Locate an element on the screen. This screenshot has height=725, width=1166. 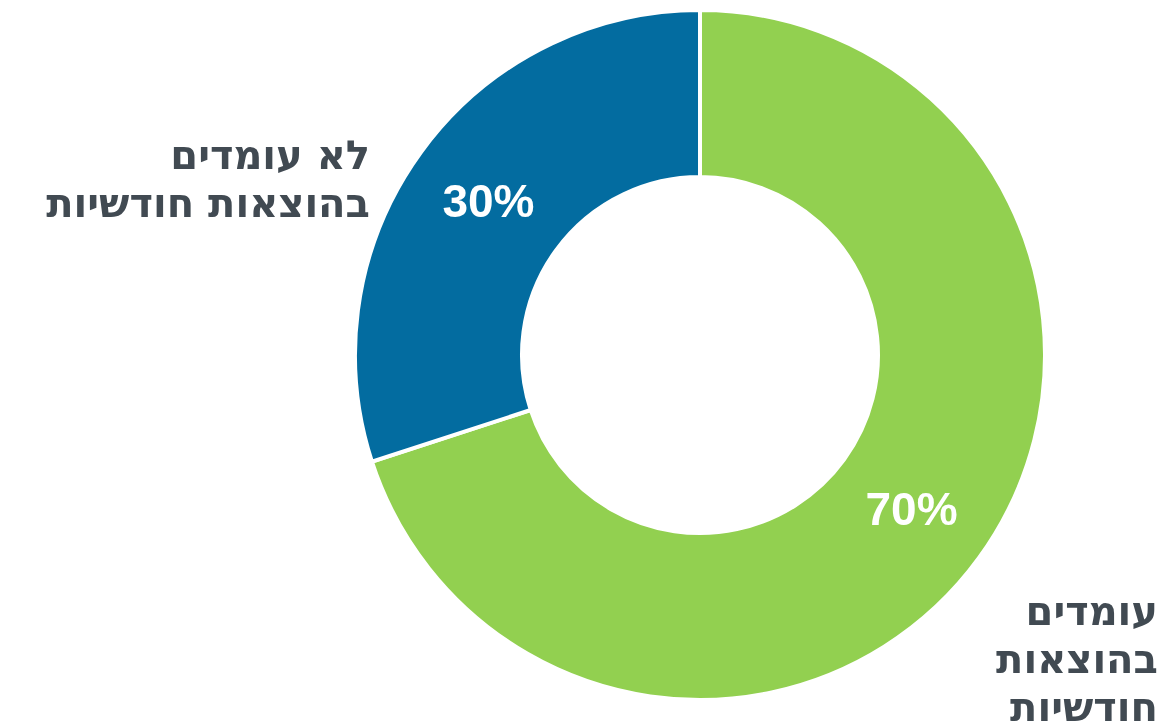
data-label: 70% is located at coordinates (911, 508).